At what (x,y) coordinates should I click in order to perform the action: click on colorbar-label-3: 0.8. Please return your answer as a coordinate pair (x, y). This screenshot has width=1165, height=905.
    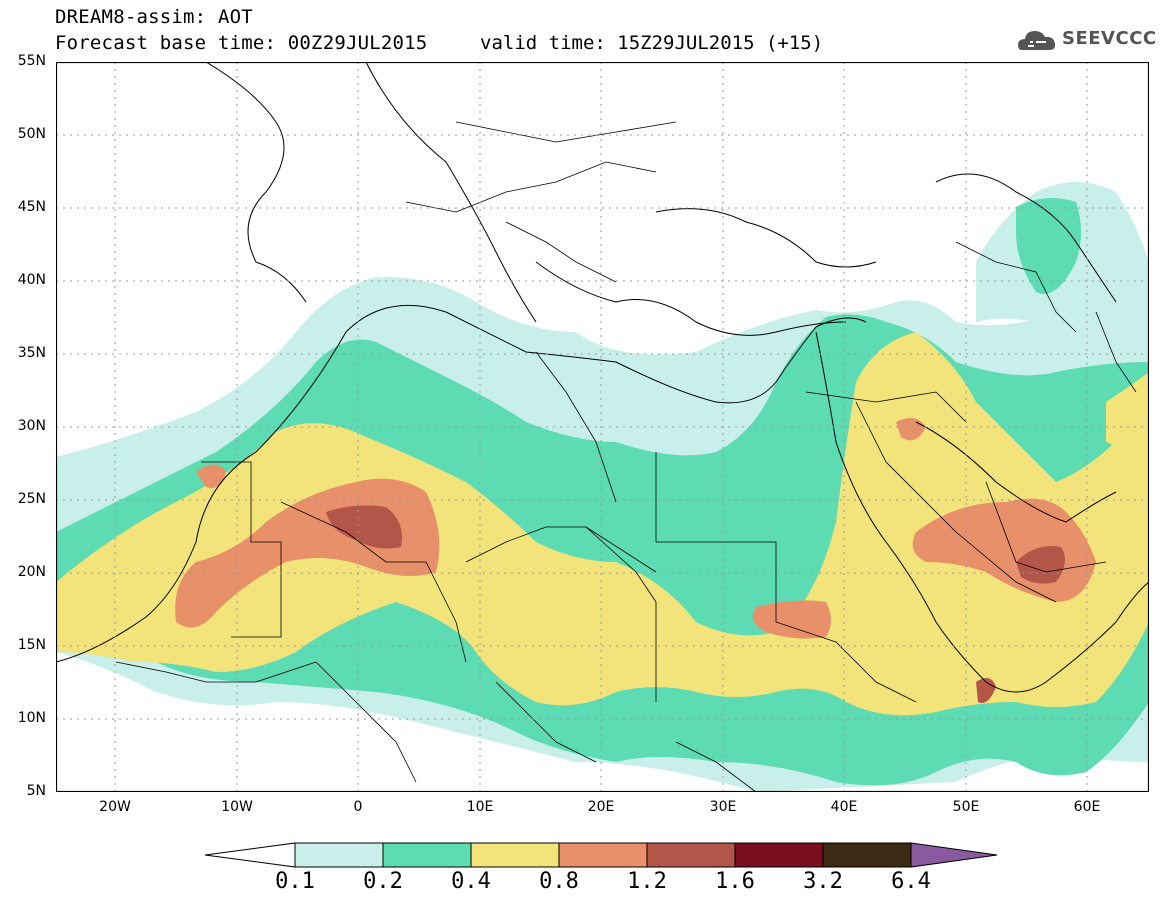
    Looking at the image, I should click on (559, 881).